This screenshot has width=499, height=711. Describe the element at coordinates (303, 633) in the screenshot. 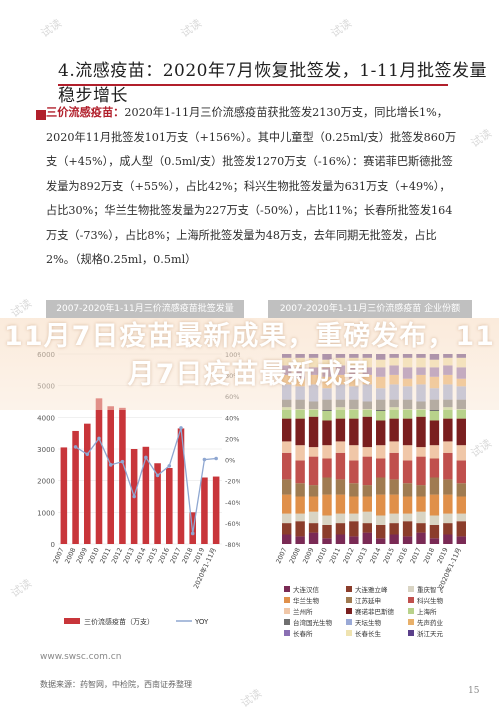

I see `legend-label: 长春所` at that location.